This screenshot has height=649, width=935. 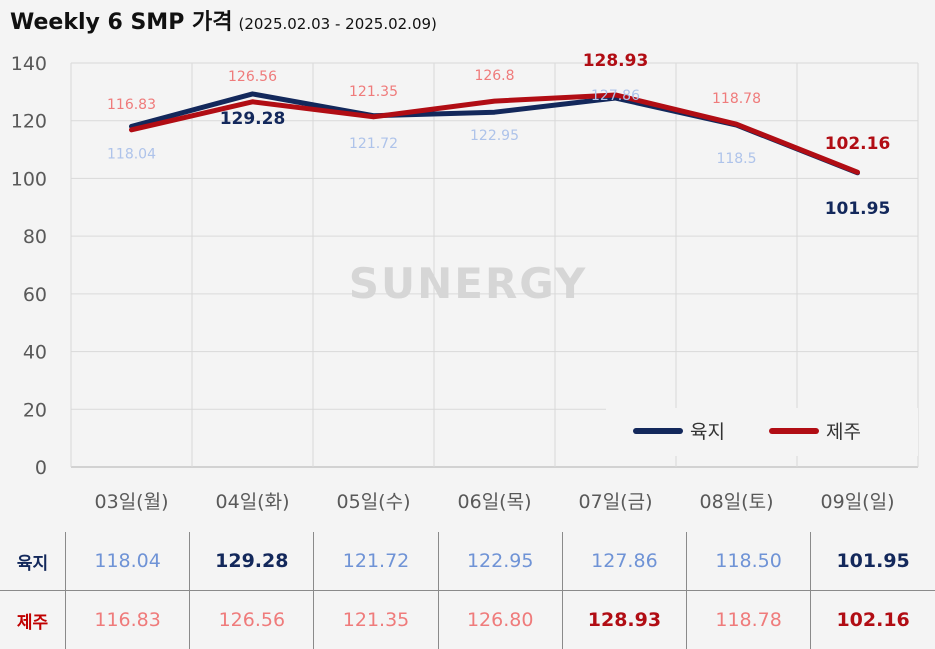 What do you see at coordinates (252, 561) in the screenshot?
I see `table-cell: 129.28` at bounding box center [252, 561].